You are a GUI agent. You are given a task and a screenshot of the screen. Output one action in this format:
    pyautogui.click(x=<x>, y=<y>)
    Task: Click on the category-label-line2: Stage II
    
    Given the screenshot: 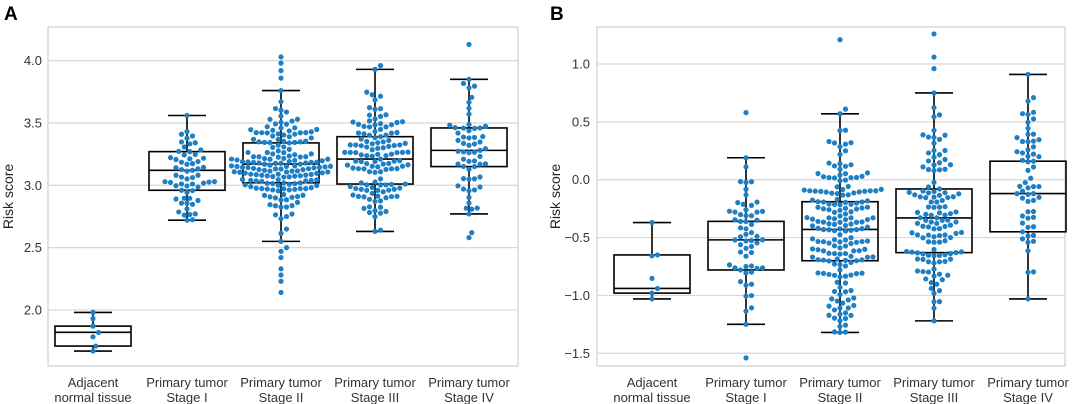 What is the action you would take?
    pyautogui.click(x=840, y=397)
    